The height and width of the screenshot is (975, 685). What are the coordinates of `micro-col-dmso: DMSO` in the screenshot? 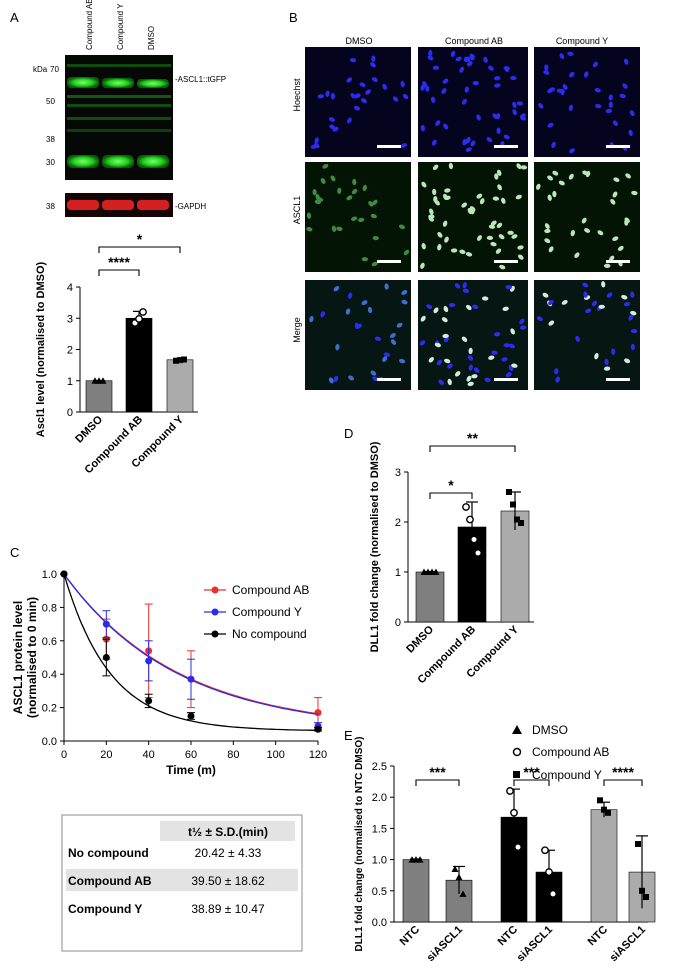 It's located at (359, 41).